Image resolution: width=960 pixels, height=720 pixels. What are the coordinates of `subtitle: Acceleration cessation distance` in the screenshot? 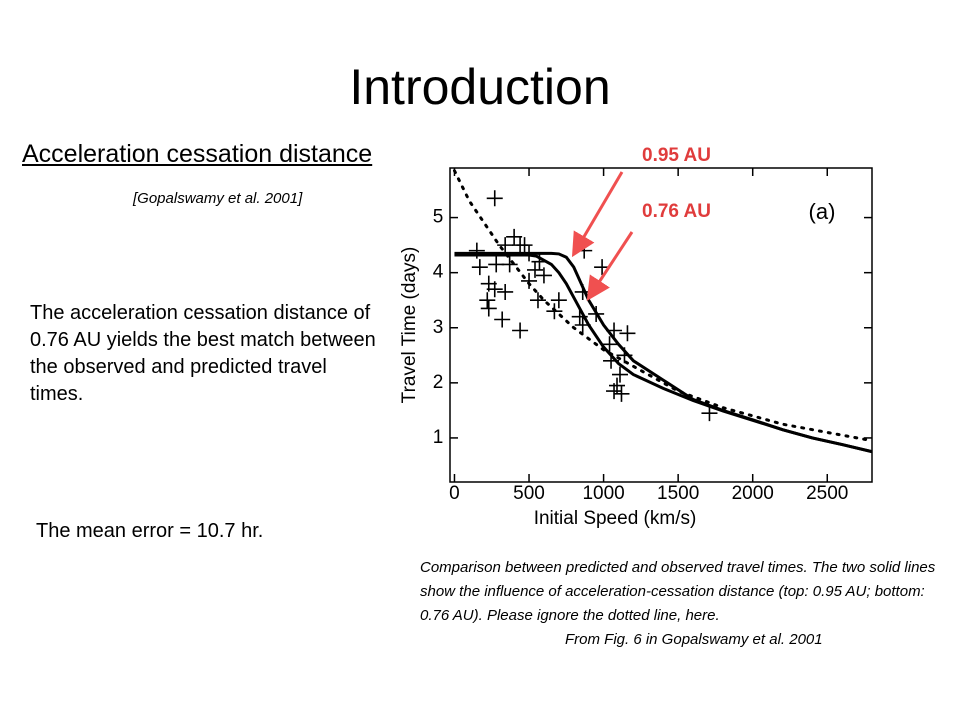 It's located at (197, 154).